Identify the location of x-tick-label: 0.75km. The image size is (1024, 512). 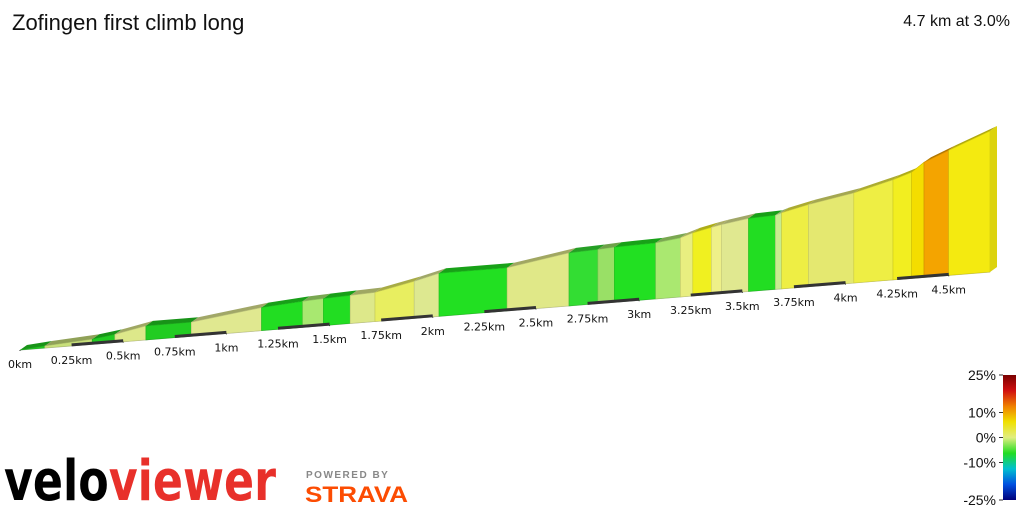
(175, 352).